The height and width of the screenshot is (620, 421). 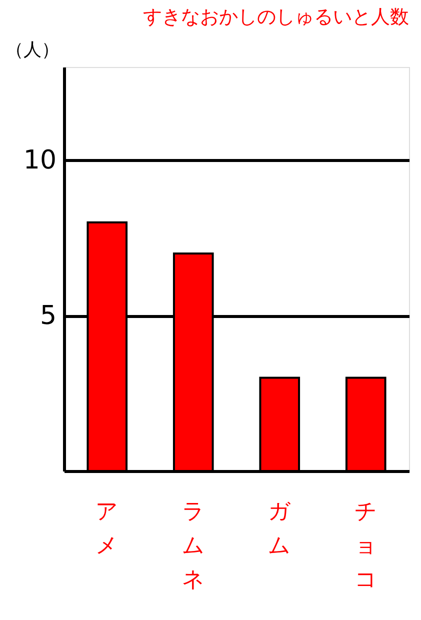 I want to click on y-tick-label: 5, so click(x=48, y=316).